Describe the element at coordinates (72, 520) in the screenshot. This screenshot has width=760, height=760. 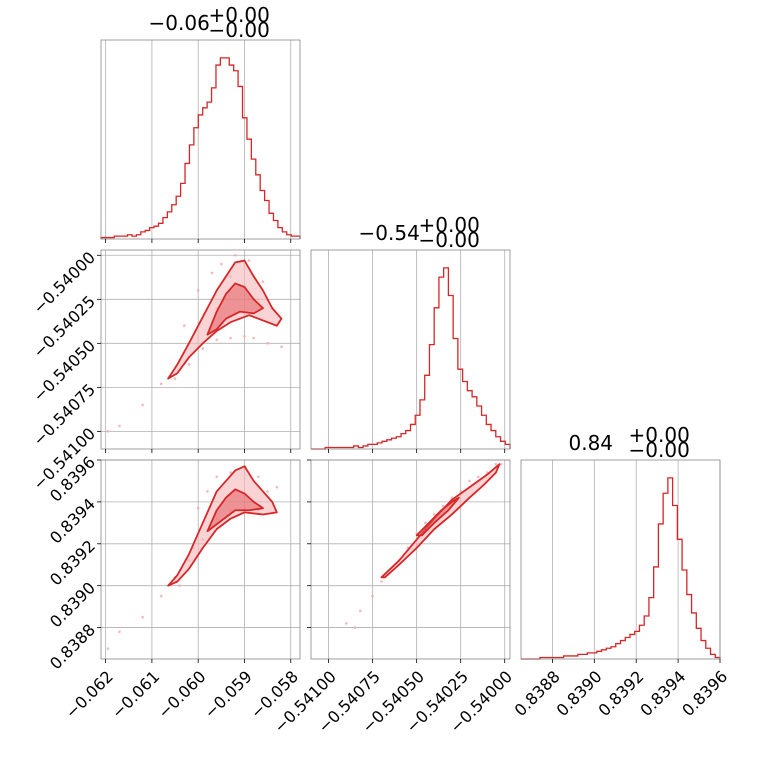
I see `y-tick-label: 0.8394` at that location.